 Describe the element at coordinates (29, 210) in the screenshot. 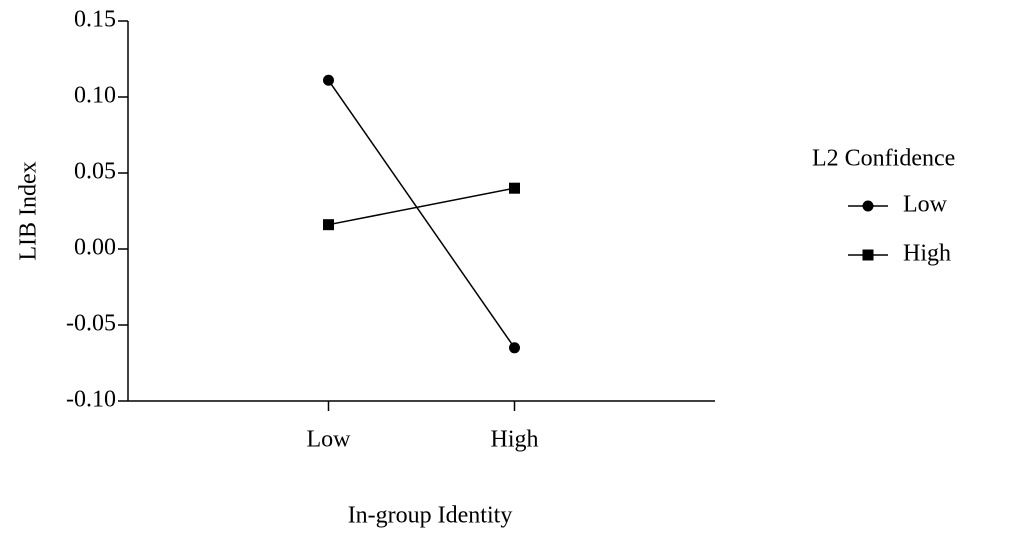

I see `y-axis-title: LIB Index` at that location.